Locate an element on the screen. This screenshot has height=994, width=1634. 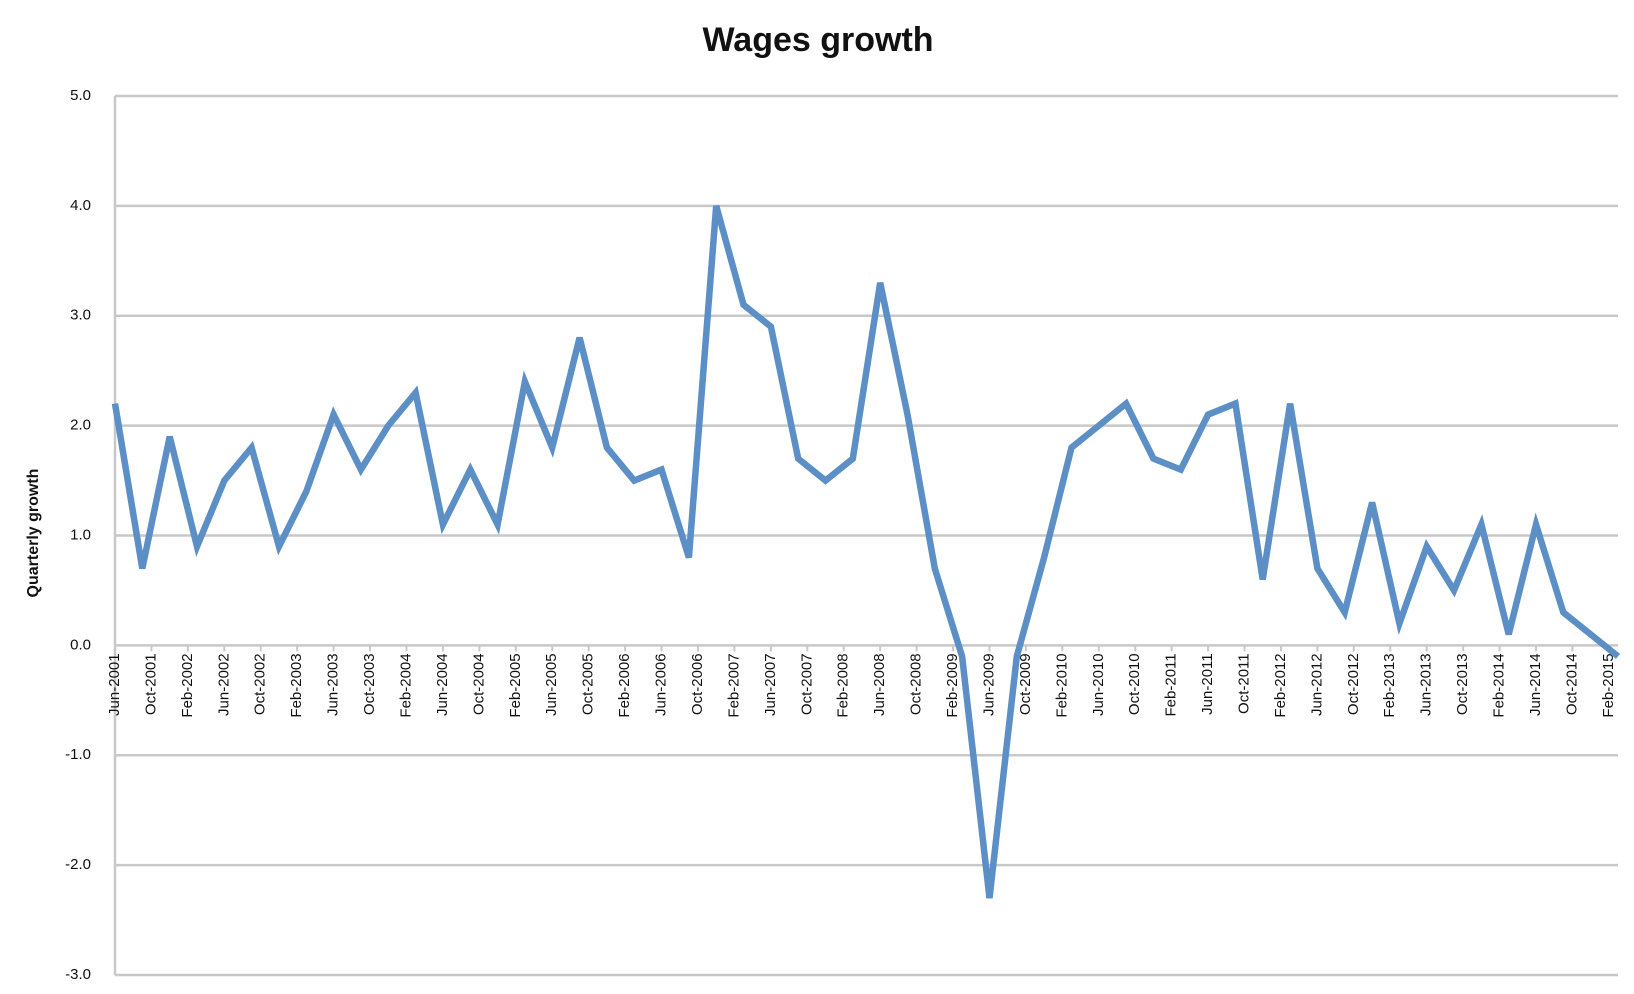
x-tick-label: Feb-2006 is located at coordinates (624, 685).